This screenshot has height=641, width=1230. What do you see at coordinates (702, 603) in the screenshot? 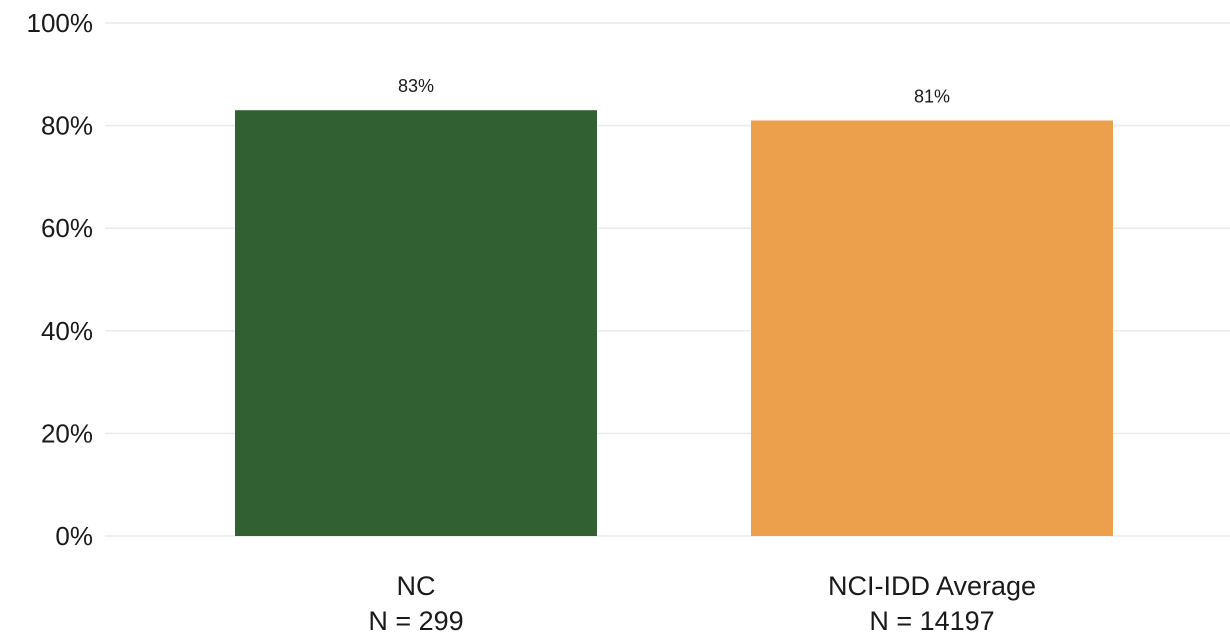
I see `x-axis-ticks: NC N = 299 NCI-IDD Average N = 14197` at bounding box center [702, 603].